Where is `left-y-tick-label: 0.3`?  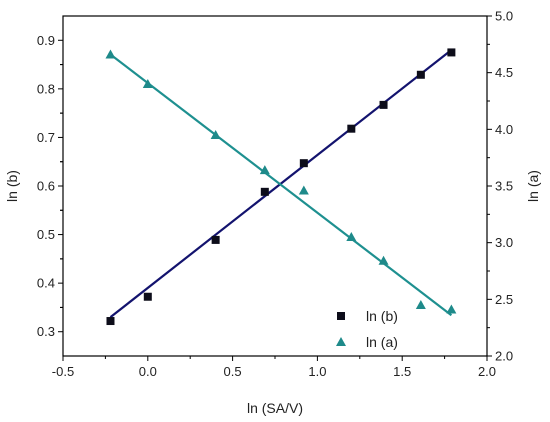 left-y-tick-label: 0.3 is located at coordinates (46, 331).